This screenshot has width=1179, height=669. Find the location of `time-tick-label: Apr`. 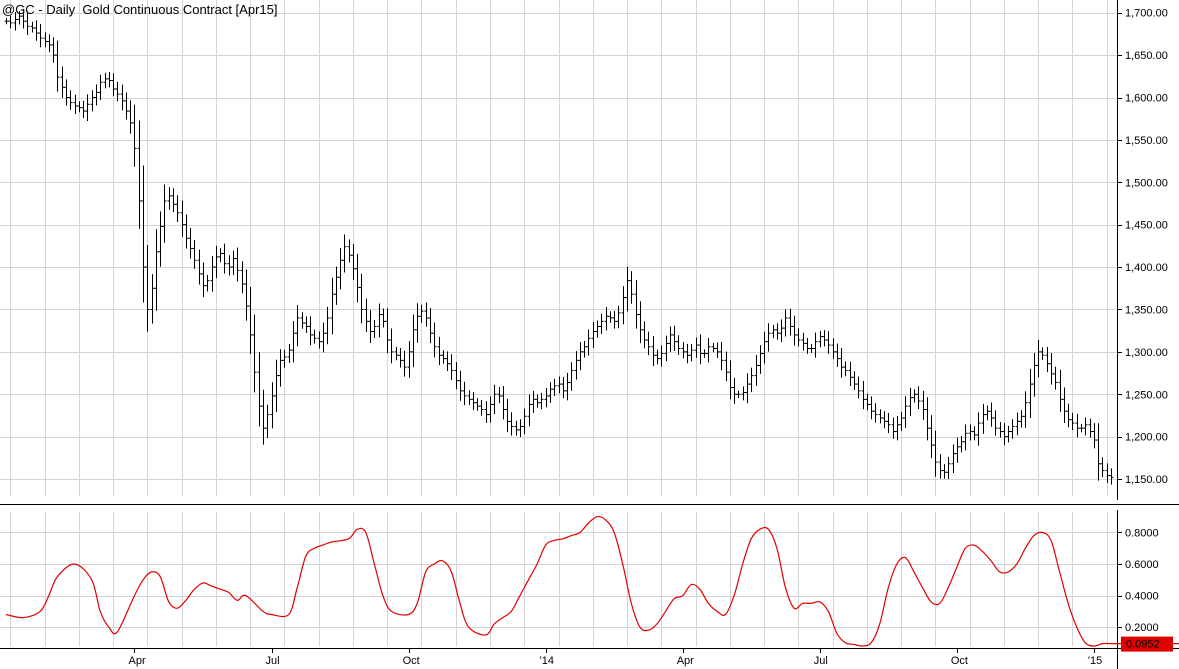

time-tick-label: Apr is located at coordinates (136, 661).